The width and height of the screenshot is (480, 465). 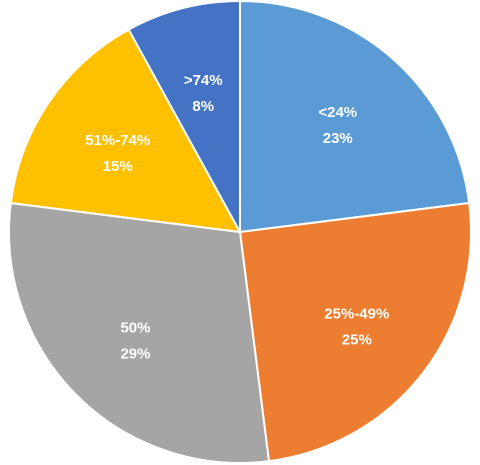 I want to click on slice-data-label: 51%-74% 15%, so click(x=117, y=153).